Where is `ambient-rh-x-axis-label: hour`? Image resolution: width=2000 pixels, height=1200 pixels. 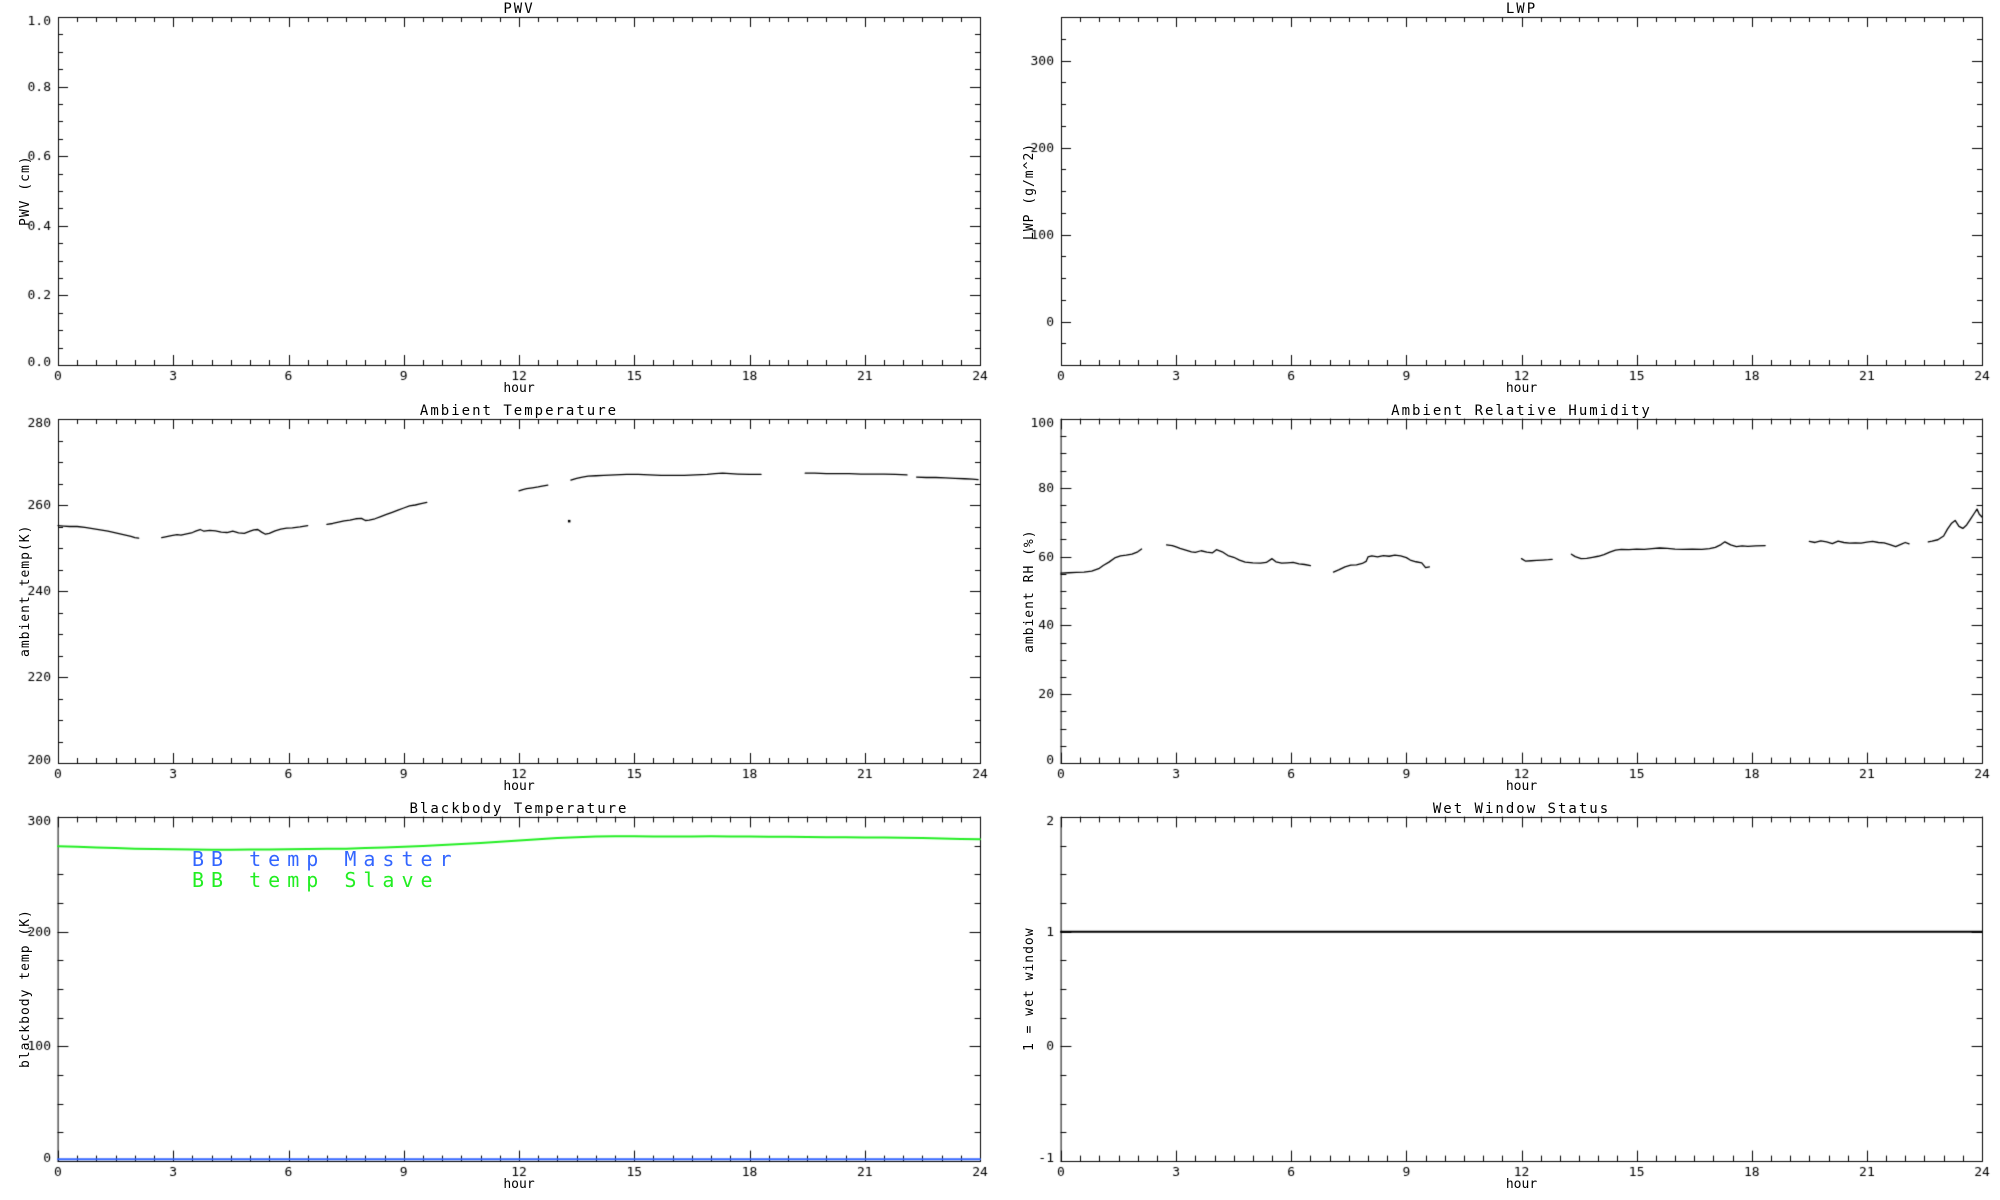
ambient-rh-x-axis-label: hour is located at coordinates (1521, 786).